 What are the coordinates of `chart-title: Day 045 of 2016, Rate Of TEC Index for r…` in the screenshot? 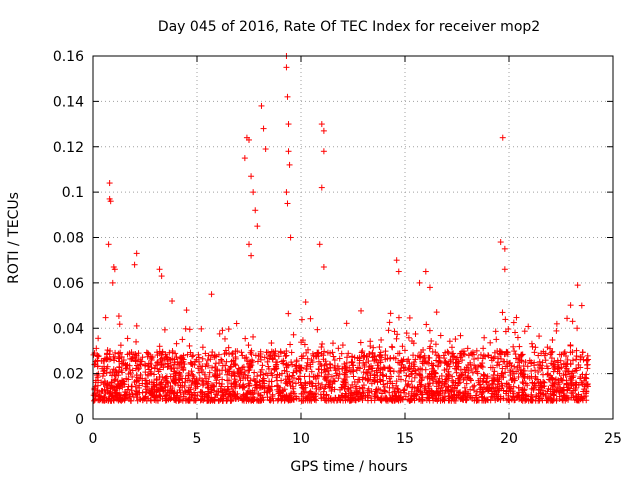 It's located at (349, 27).